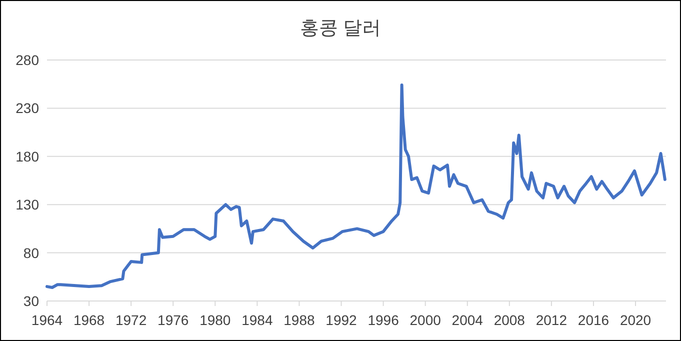 The height and width of the screenshot is (341, 681). Describe the element at coordinates (47, 320) in the screenshot. I see `x-tick-label: 1964` at that location.